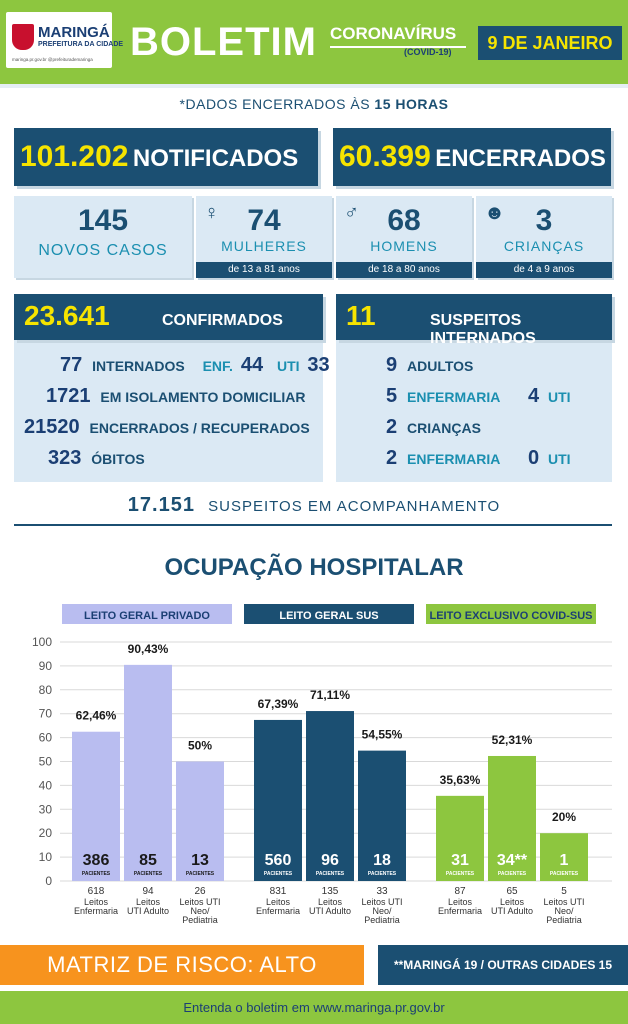 The height and width of the screenshot is (1024, 628). I want to click on confirmed-header: 23.641 CONFIRMADOS, so click(168, 317).